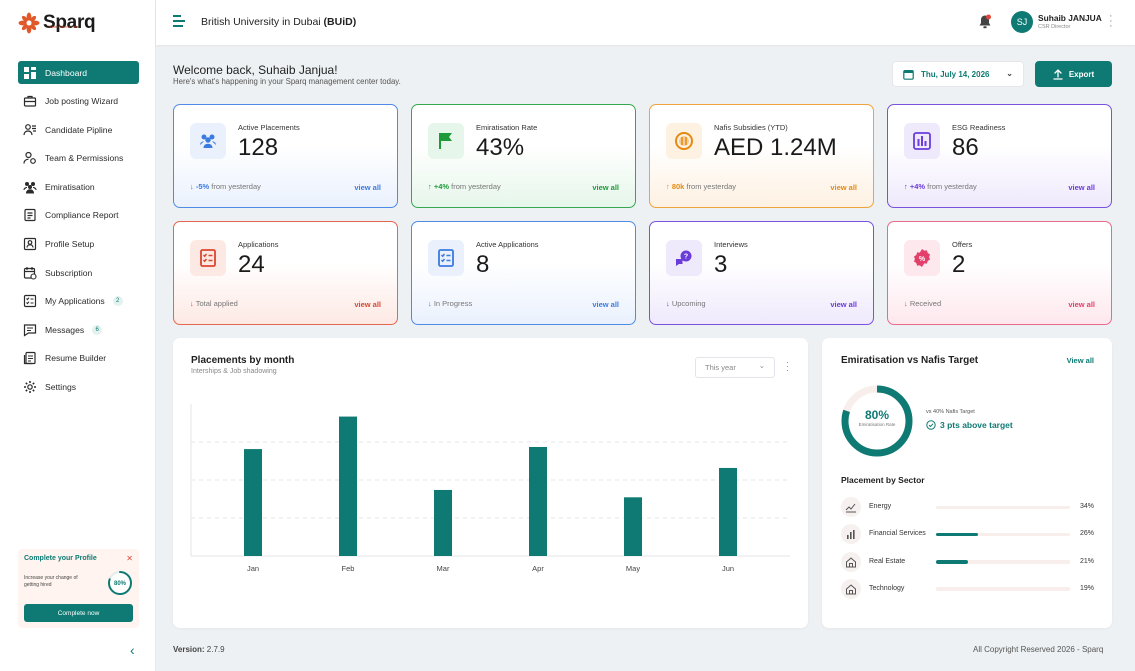 Image resolution: width=1135 pixels, height=671 pixels. Describe the element at coordinates (253, 502) in the screenshot. I see `bar-jan` at that location.